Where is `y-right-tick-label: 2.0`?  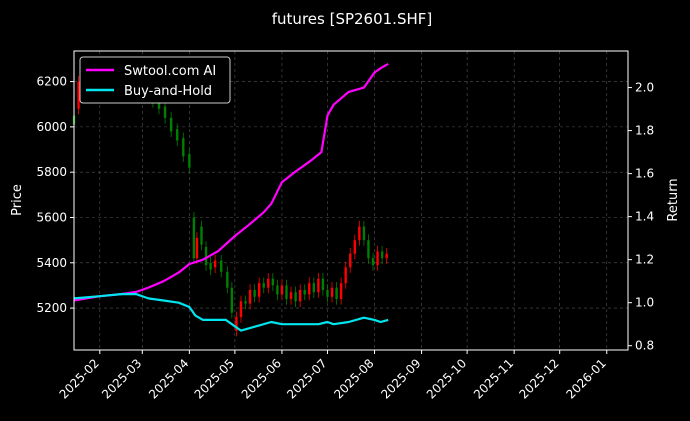
y-right-tick-label: 2.0 is located at coordinates (644, 88).